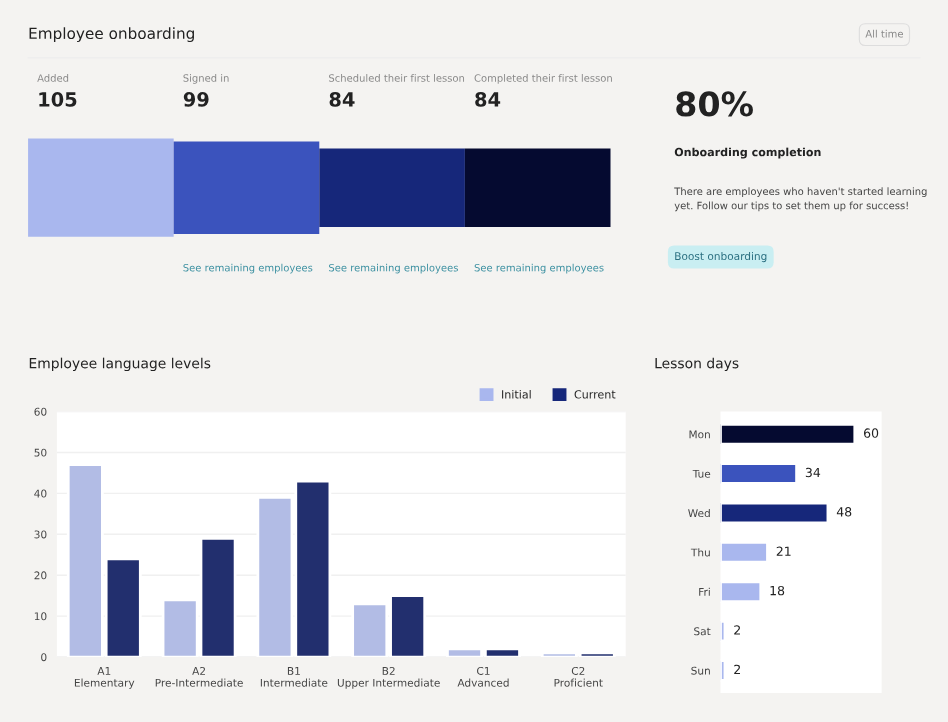 The height and width of the screenshot is (722, 948). I want to click on text: 80%, so click(714, 104).